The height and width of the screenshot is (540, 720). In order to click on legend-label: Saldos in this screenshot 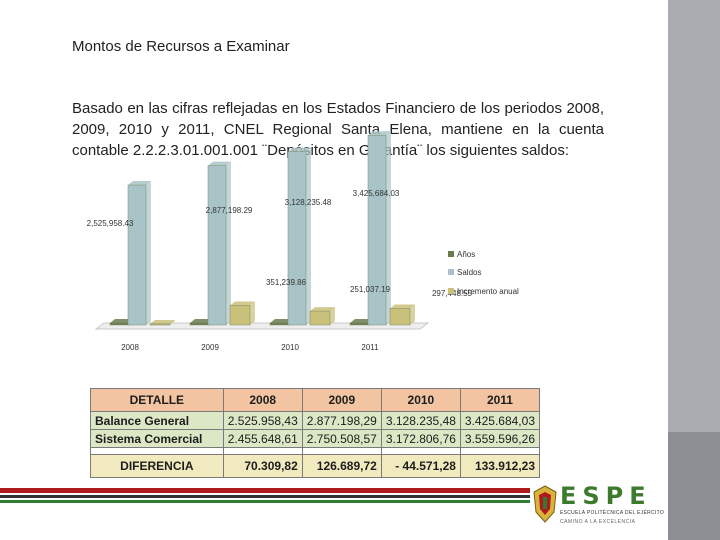, I will do `click(469, 272)`.